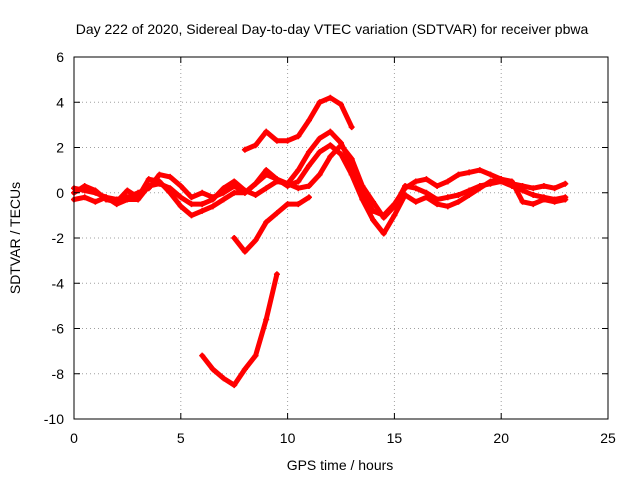  Describe the element at coordinates (15, 238) in the screenshot. I see `y-axis-label: SDTVAR / TECUs` at that location.